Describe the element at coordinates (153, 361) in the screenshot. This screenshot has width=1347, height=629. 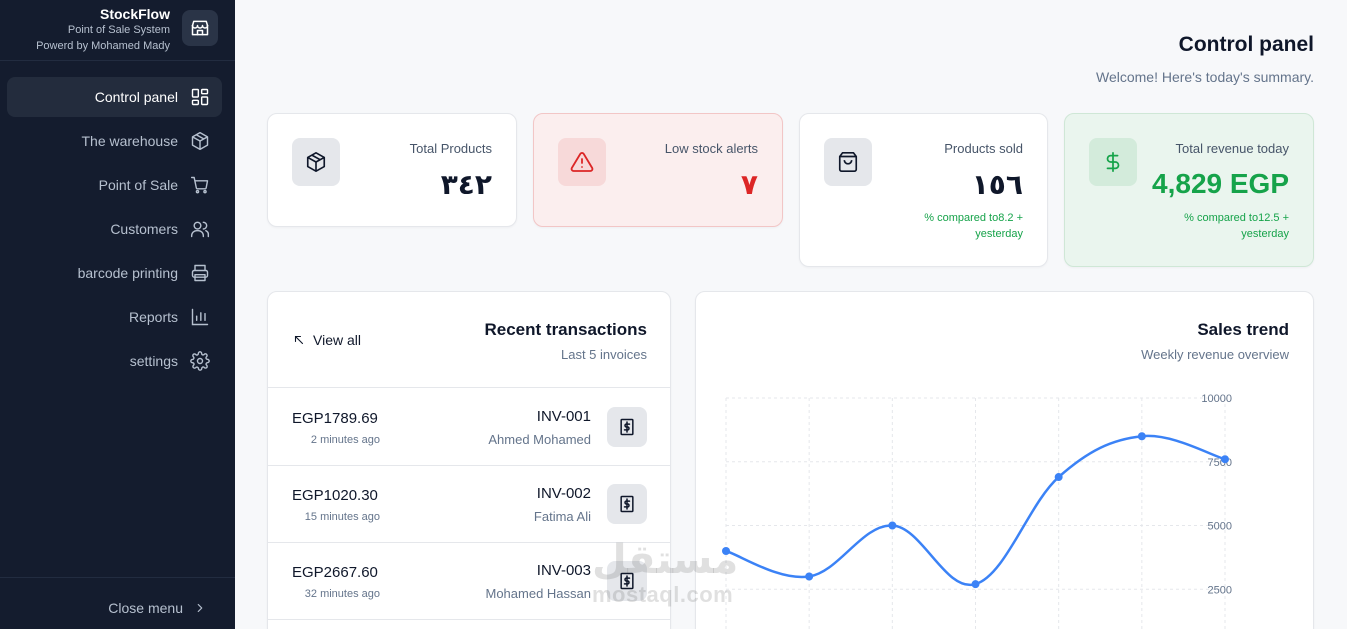
I see `sidebar-item-label: settings` at that location.